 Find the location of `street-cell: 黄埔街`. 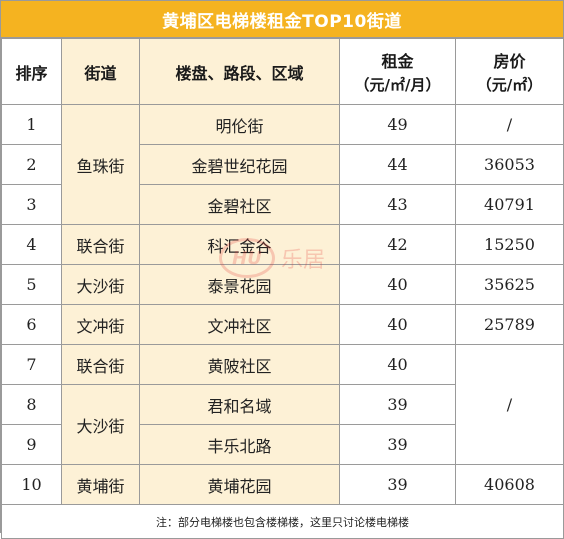

street-cell: 黄埔街 is located at coordinates (100, 484).